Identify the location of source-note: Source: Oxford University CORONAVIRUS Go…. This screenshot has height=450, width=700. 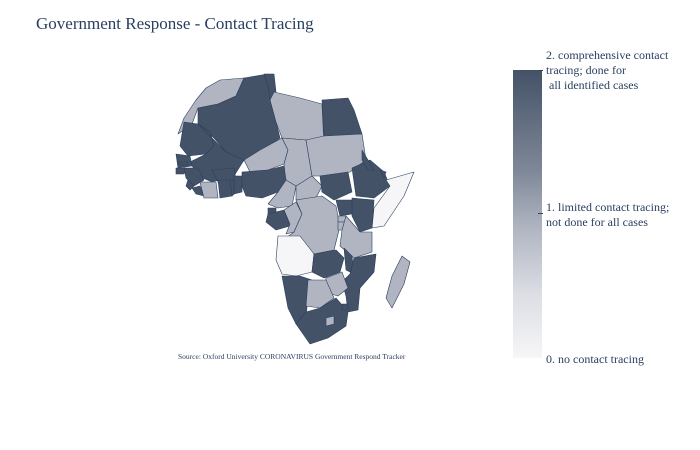
(292, 356).